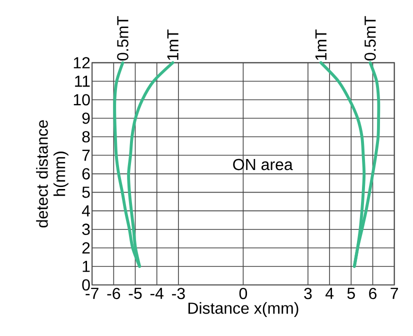  What do you see at coordinates (86, 155) in the screenshot?
I see `y-tick-label: 7` at bounding box center [86, 155].